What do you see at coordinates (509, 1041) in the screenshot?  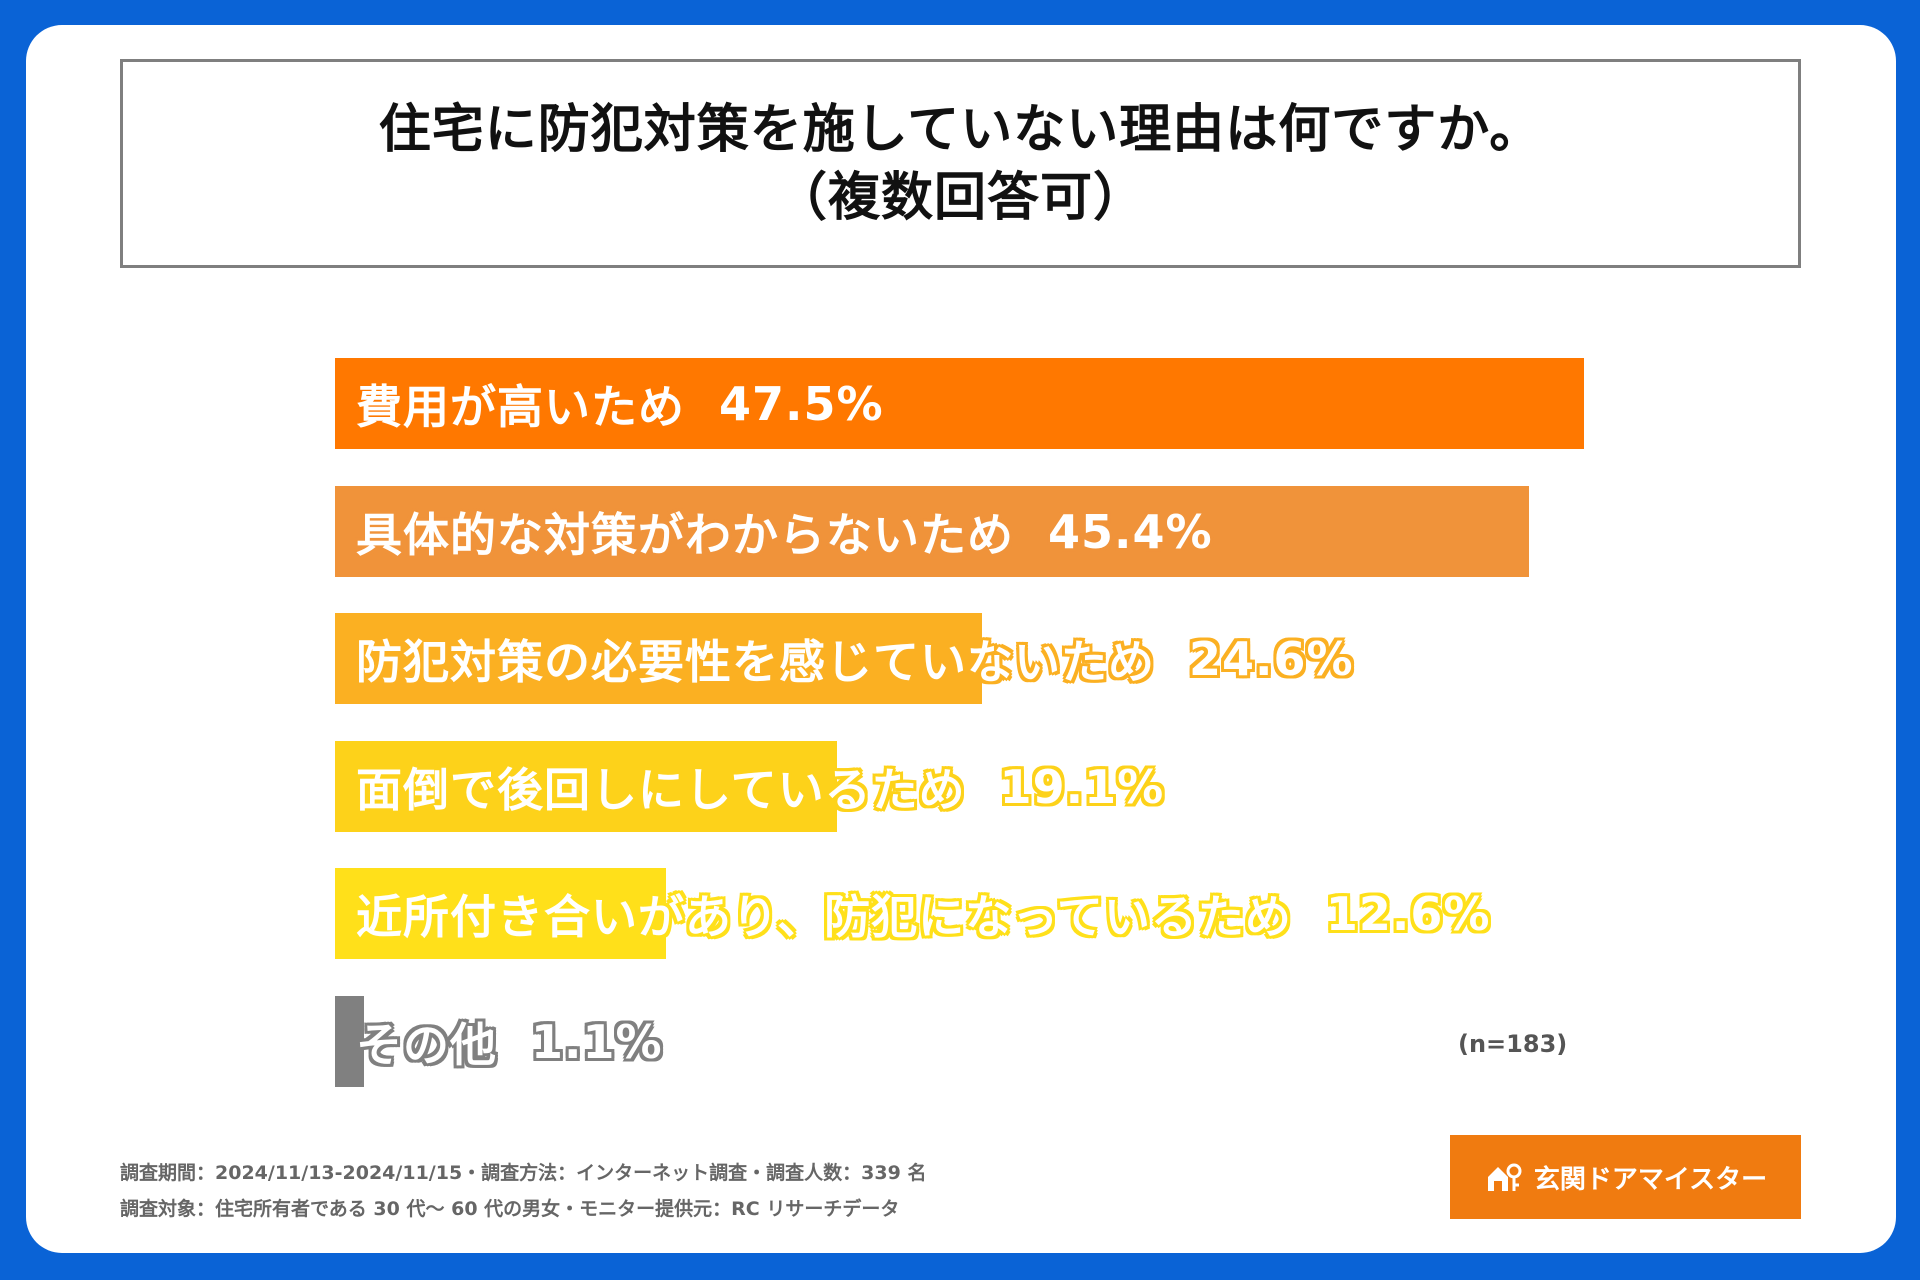 I see `bar-label: その他 1.1%` at bounding box center [509, 1041].